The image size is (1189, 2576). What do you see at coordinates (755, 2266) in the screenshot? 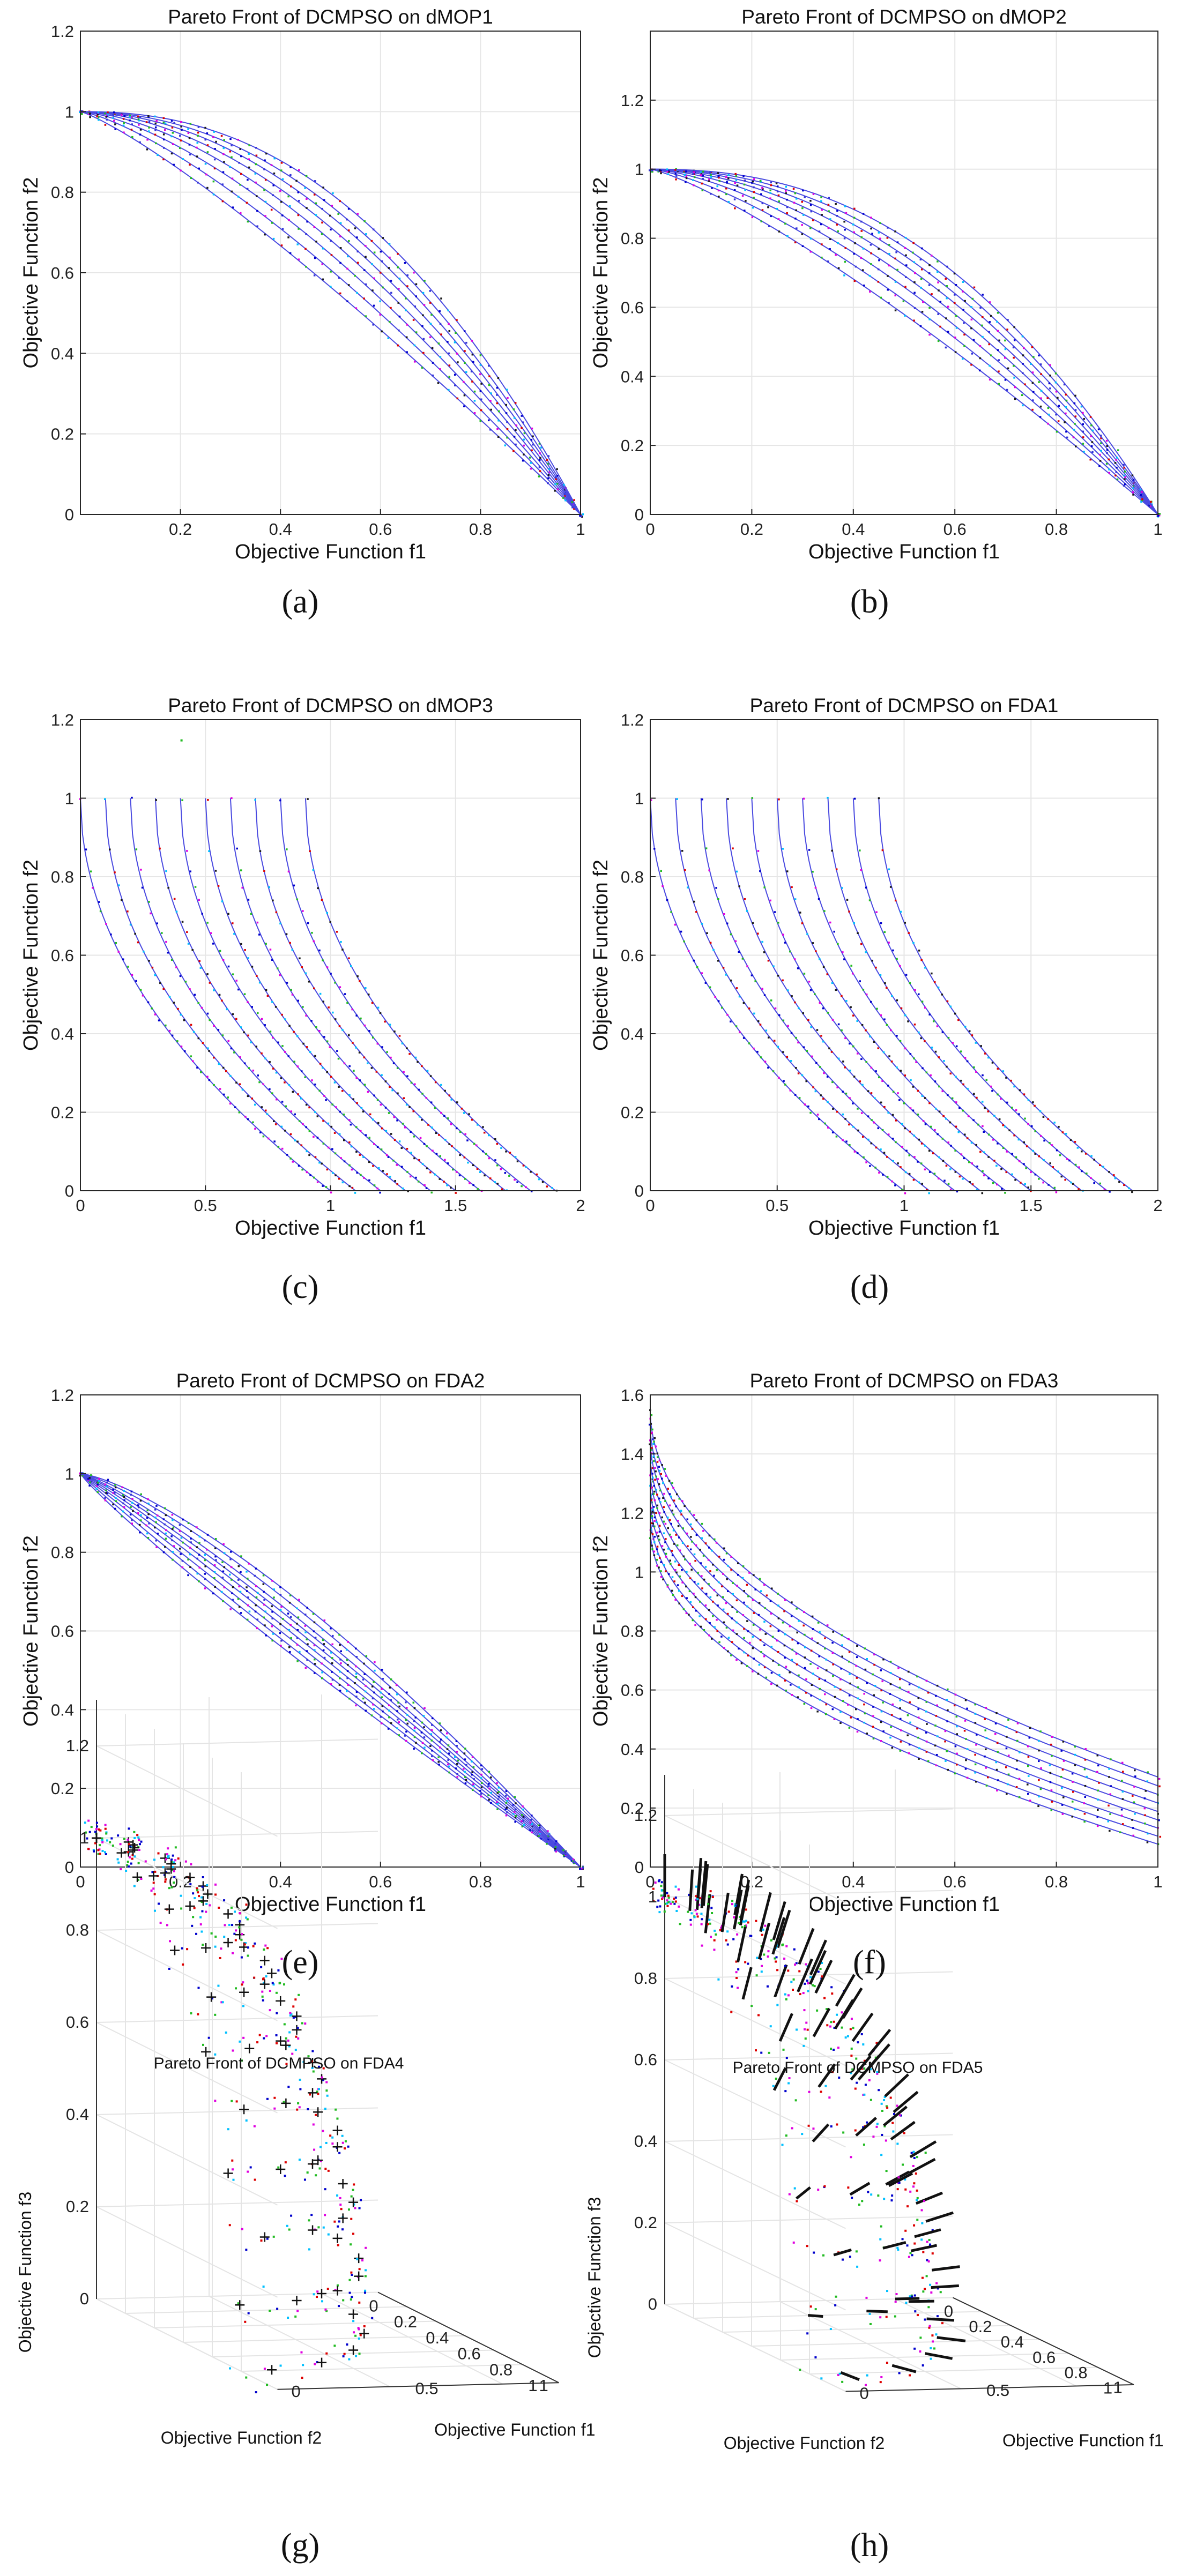
I see `z-gridline` at bounding box center [755, 2266].